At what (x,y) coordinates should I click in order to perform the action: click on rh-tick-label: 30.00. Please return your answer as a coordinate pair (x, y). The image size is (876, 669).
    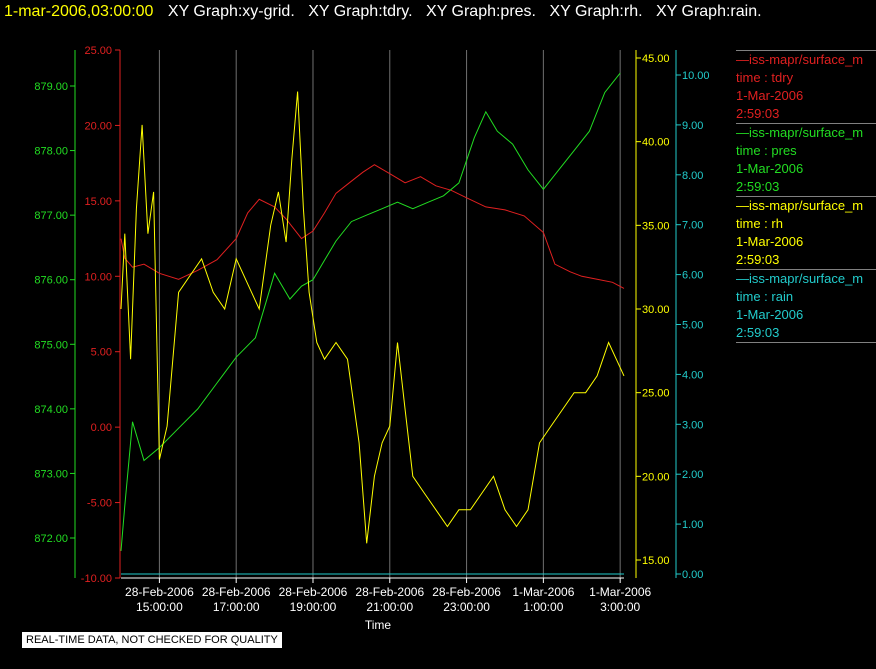
    Looking at the image, I should click on (656, 310).